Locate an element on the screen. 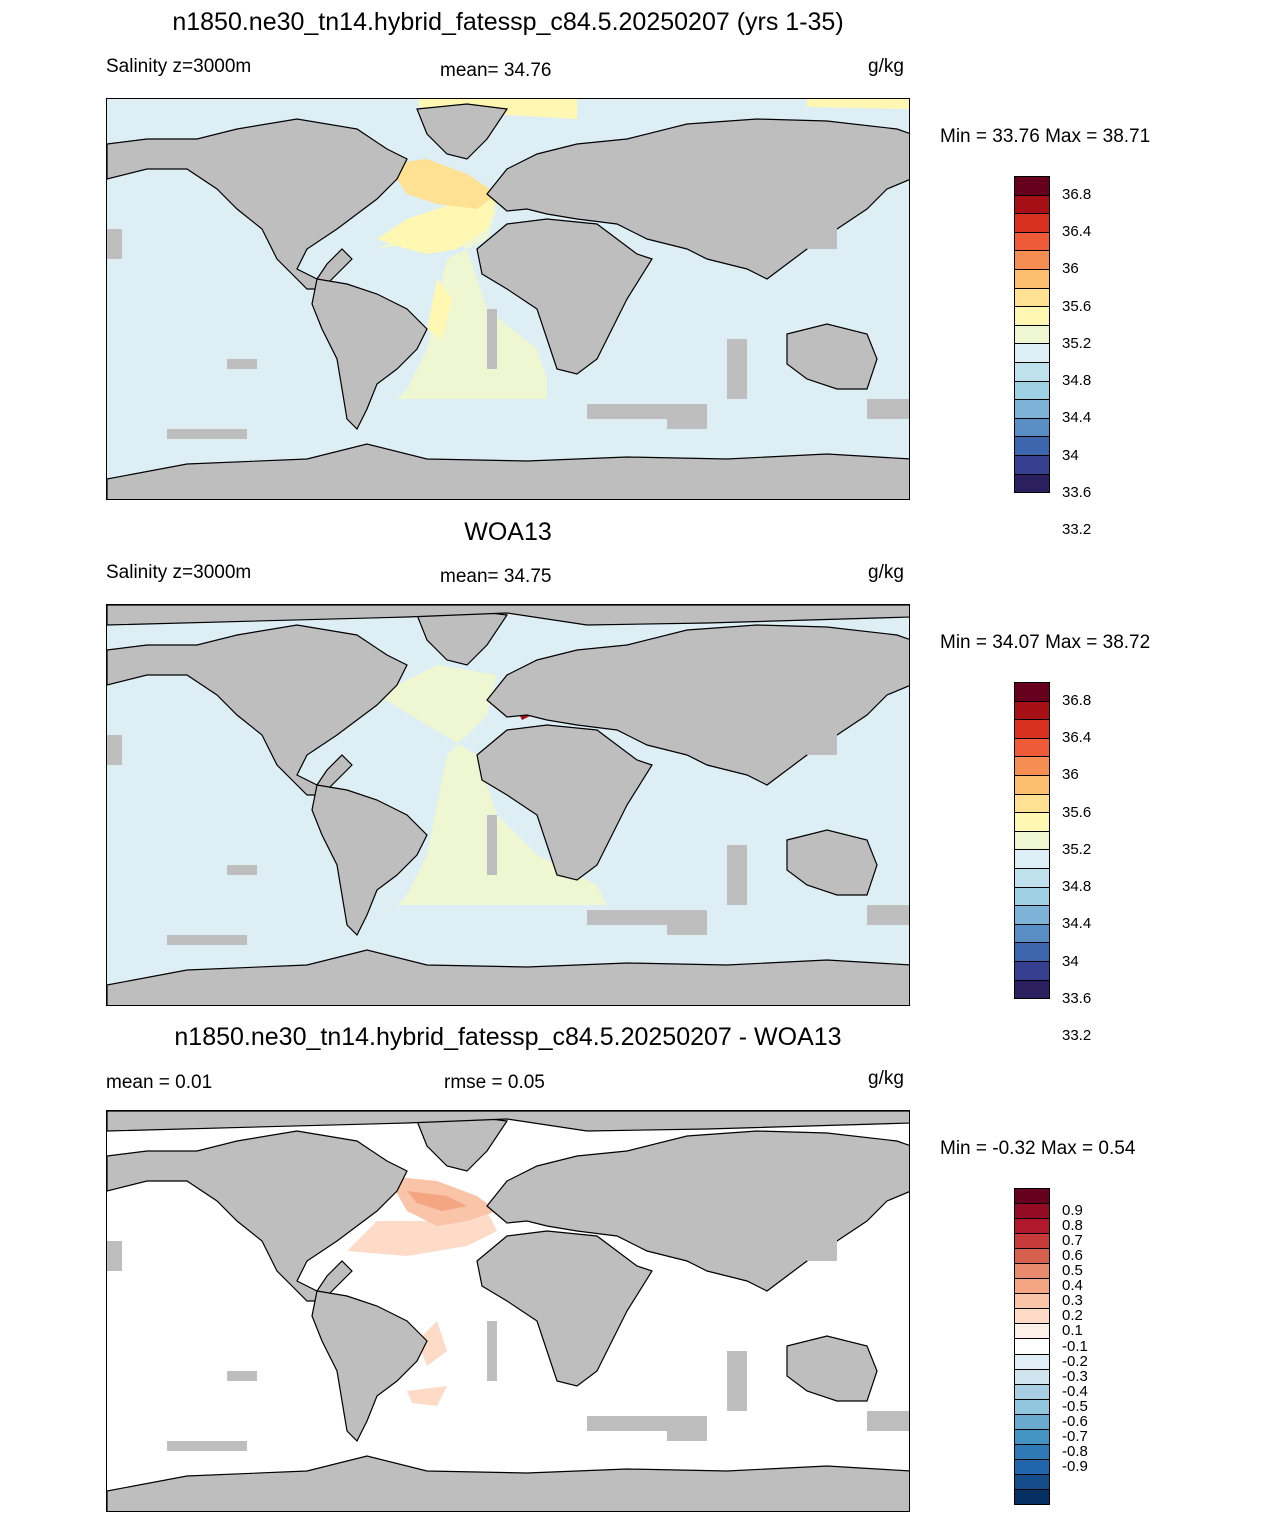 The height and width of the screenshot is (1519, 1285). colorbar-tick-label: -0.4 is located at coordinates (1075, 1391).